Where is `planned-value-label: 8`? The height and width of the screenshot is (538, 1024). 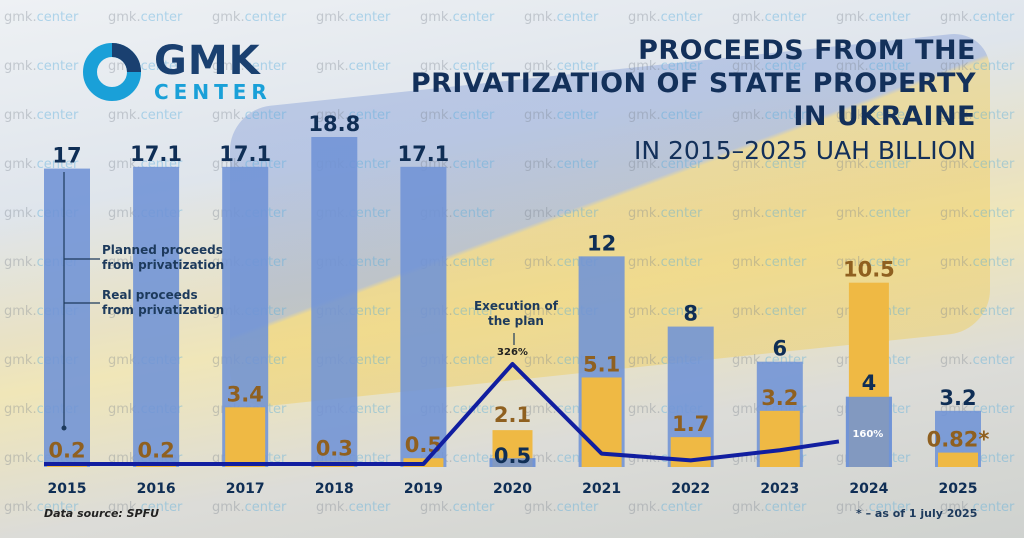 planned-value-label: 8 is located at coordinates (690, 314).